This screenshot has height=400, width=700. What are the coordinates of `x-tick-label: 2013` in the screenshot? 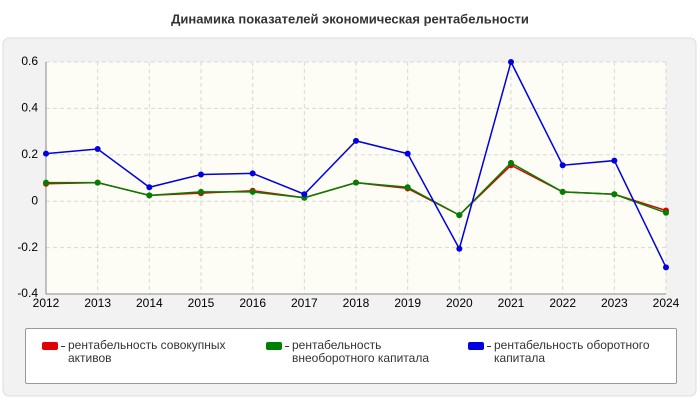 It's located at (97, 303).